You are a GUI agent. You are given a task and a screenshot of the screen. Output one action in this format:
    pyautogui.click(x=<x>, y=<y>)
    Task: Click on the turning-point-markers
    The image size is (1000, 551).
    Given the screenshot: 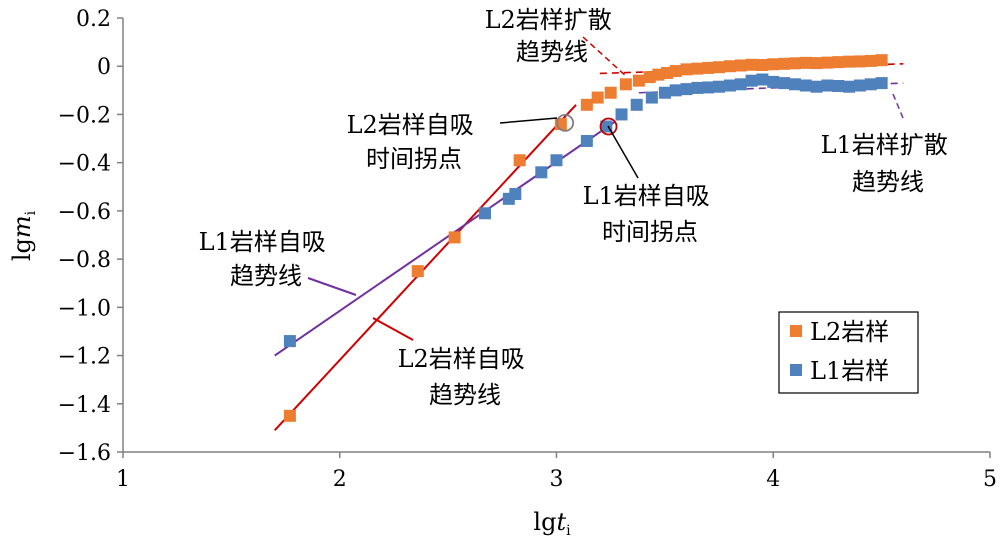 What is the action you would take?
    pyautogui.click(x=587, y=124)
    